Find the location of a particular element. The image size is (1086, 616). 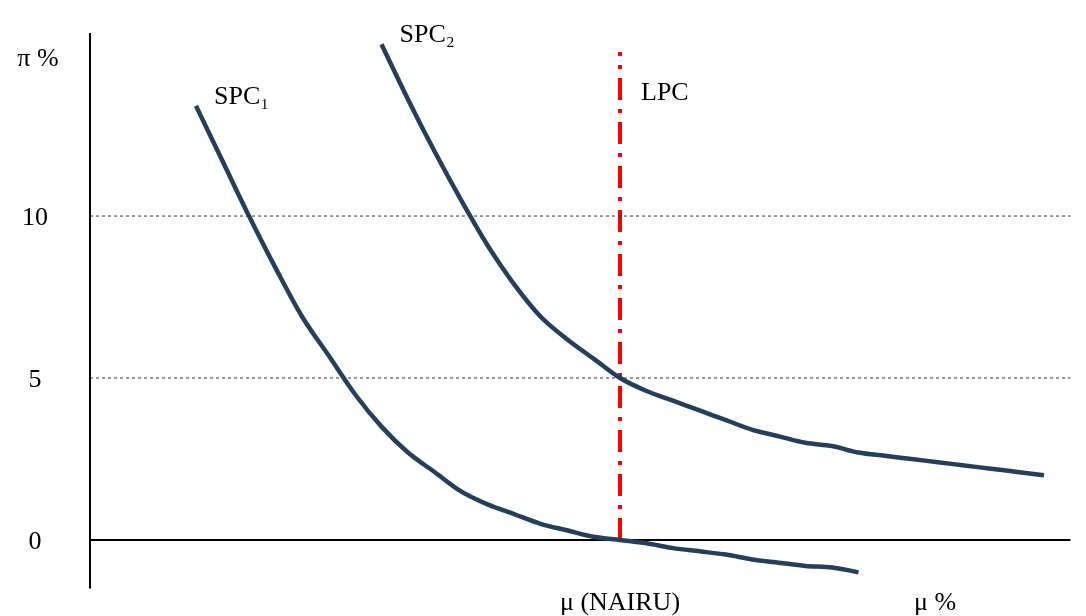

series-label: SPC₁ is located at coordinates (242, 95).